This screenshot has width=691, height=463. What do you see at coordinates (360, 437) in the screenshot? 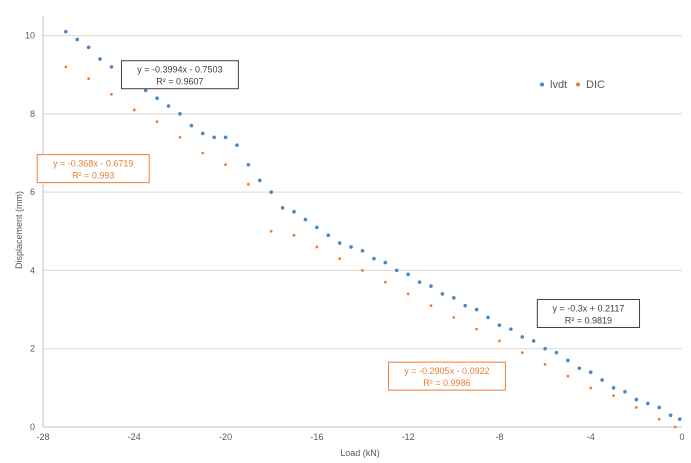
I see `x-tick-labels: -28 -24 -20 -16 -12 -8 -4 0` at bounding box center [360, 437].